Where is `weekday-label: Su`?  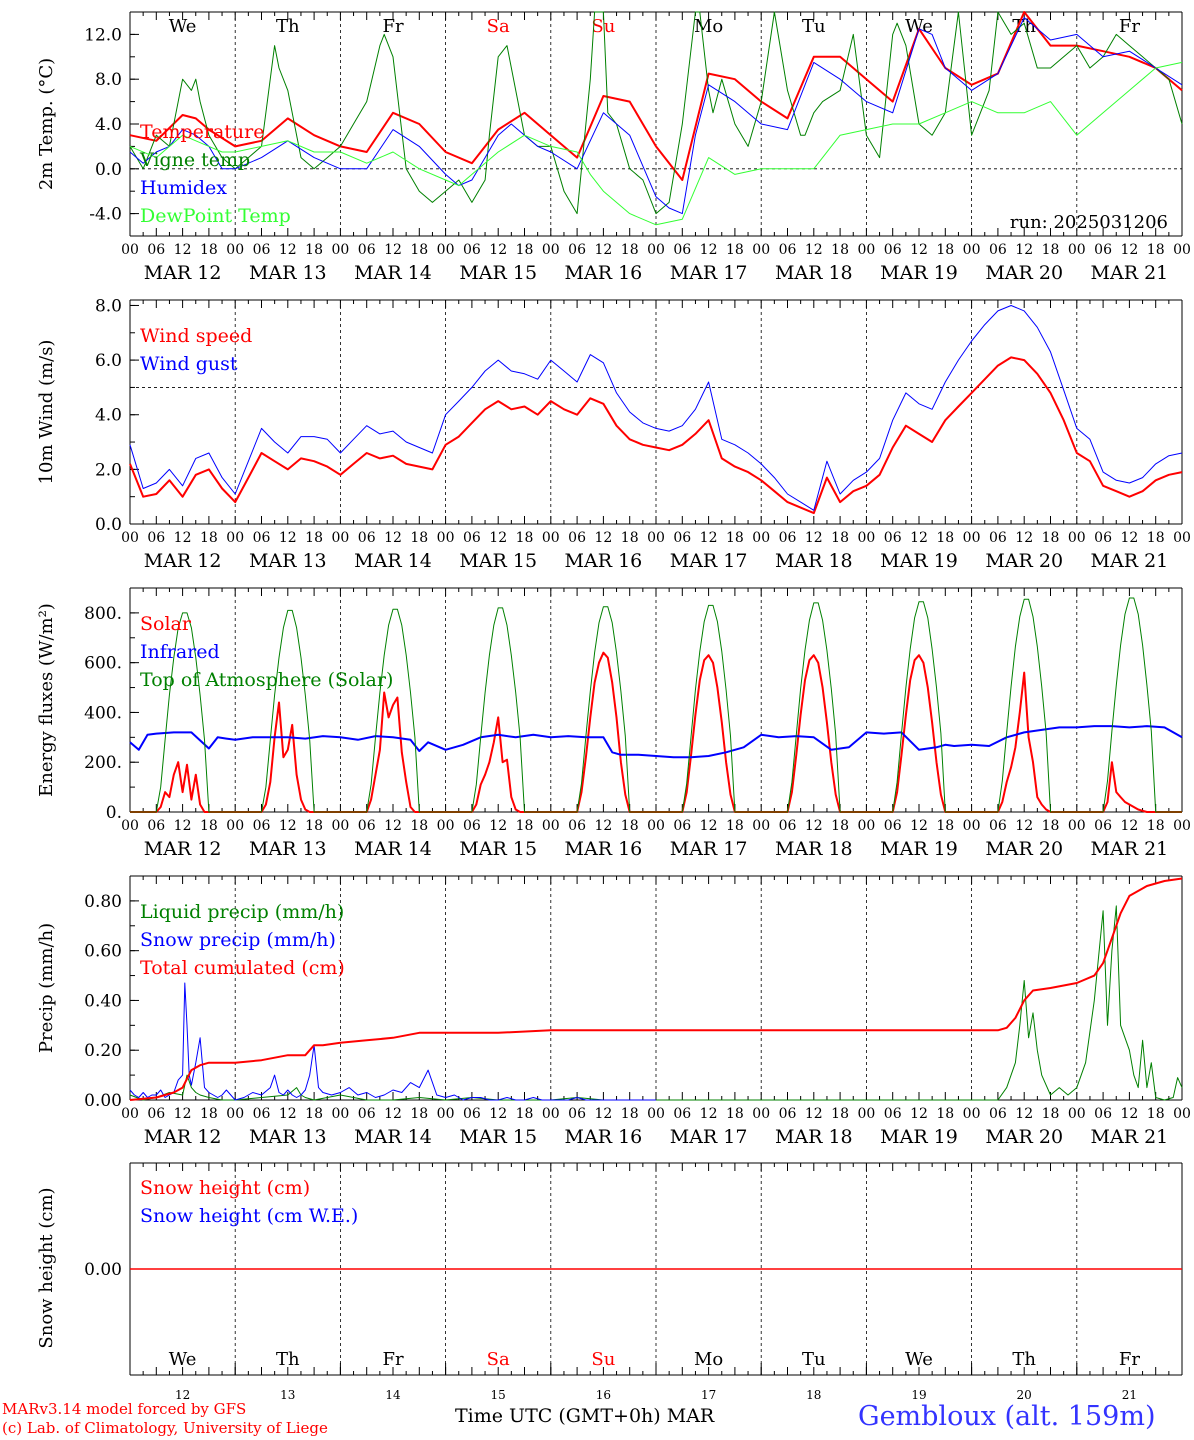 weekday-label: Su is located at coordinates (603, 26).